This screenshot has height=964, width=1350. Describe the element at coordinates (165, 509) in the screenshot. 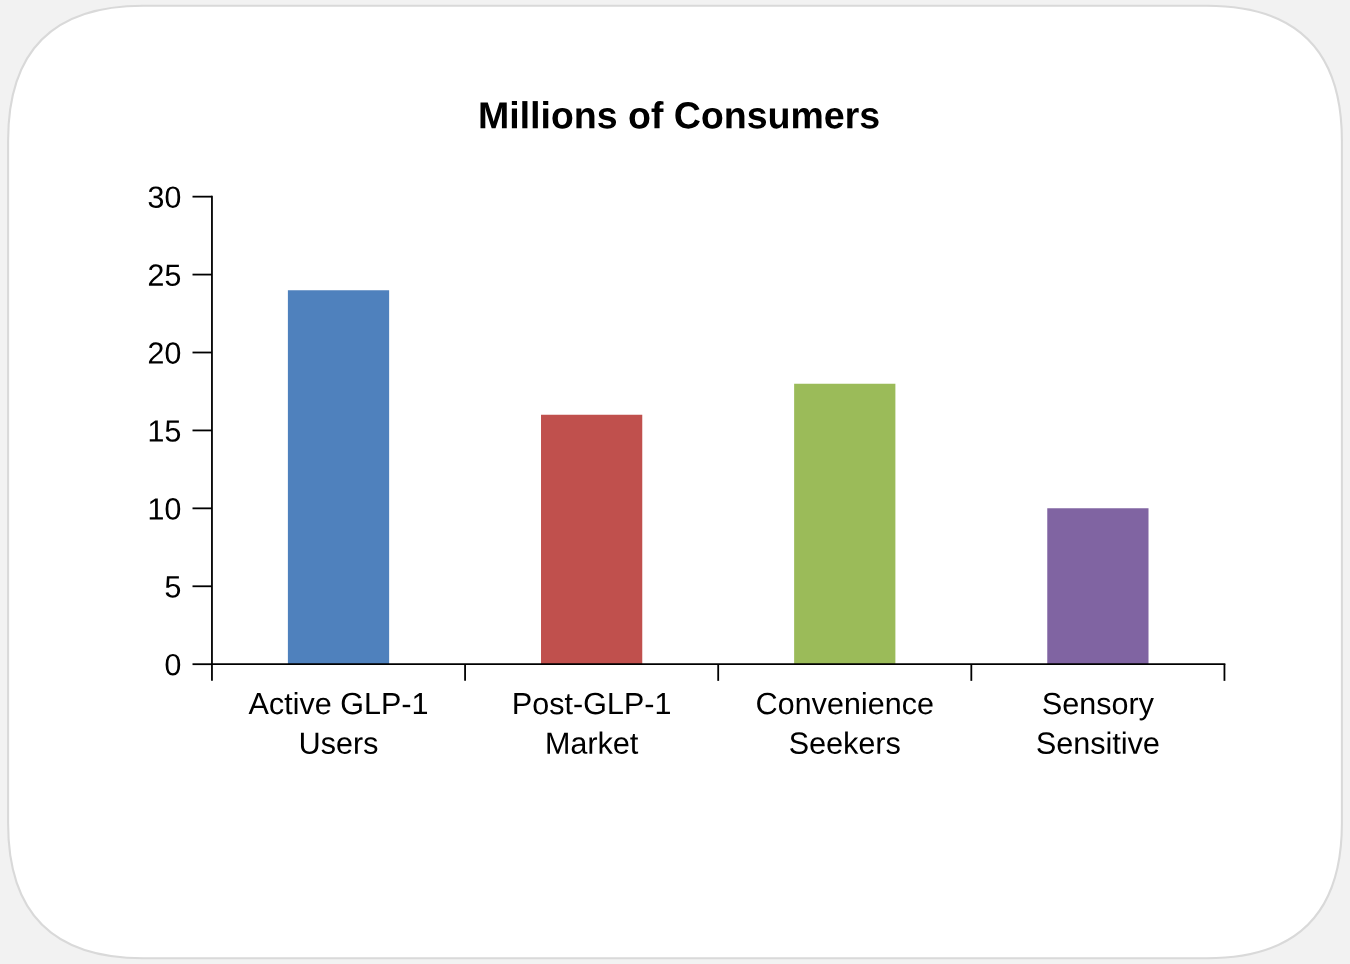

I see `y-tick-label: 10` at that location.